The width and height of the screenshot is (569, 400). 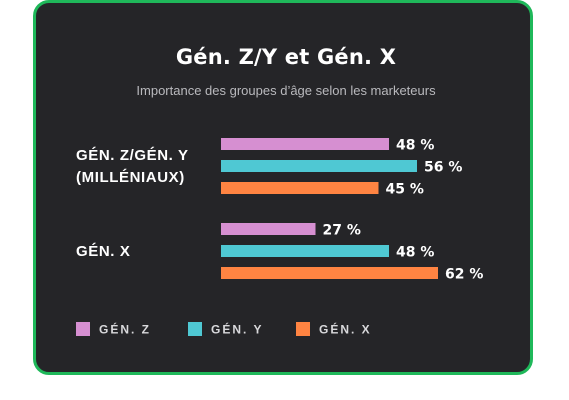 What do you see at coordinates (405, 190) in the screenshot?
I see `data-label: 45 %` at bounding box center [405, 190].